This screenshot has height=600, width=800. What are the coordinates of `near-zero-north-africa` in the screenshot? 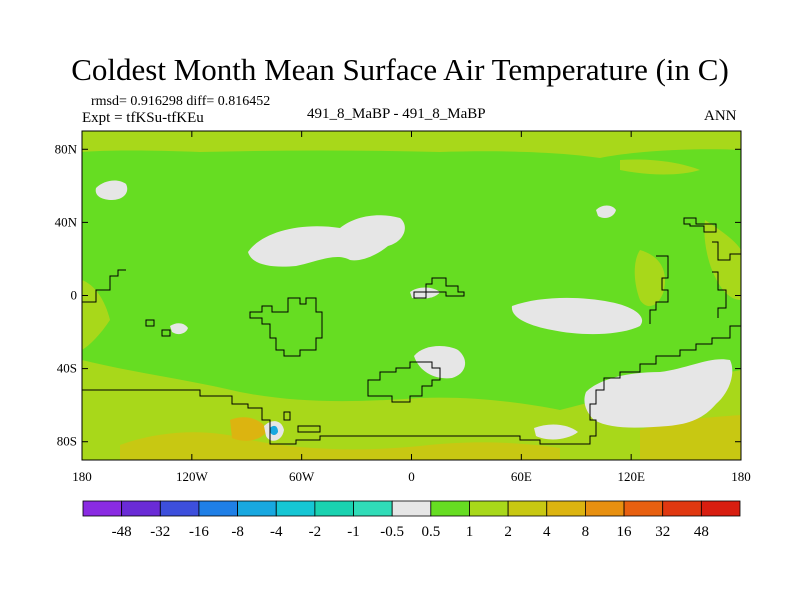 It's located at (425, 293).